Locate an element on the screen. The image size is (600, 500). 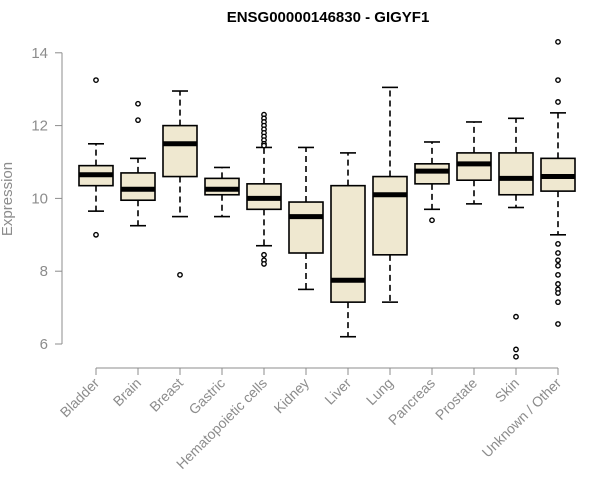
x-tick-label: Breast is located at coordinates (166, 395).